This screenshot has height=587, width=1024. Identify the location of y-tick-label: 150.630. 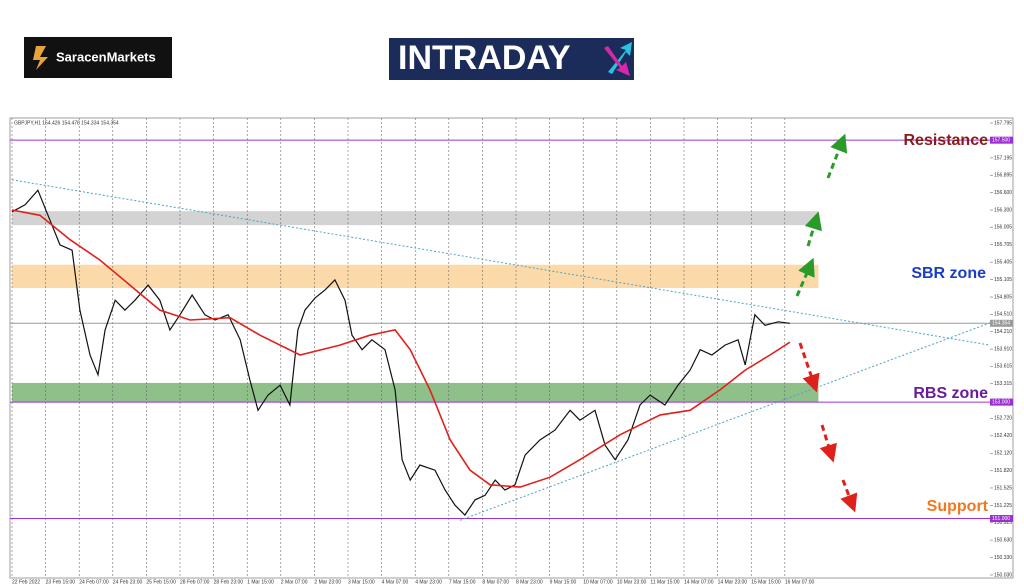
(1003, 540).